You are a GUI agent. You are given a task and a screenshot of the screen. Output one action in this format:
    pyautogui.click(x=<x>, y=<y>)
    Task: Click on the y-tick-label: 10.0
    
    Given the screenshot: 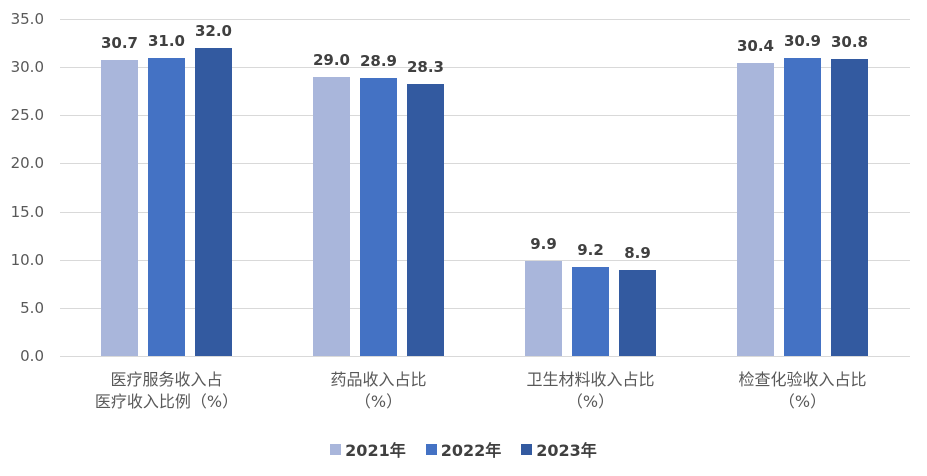 What is the action you would take?
    pyautogui.click(x=27, y=259)
    